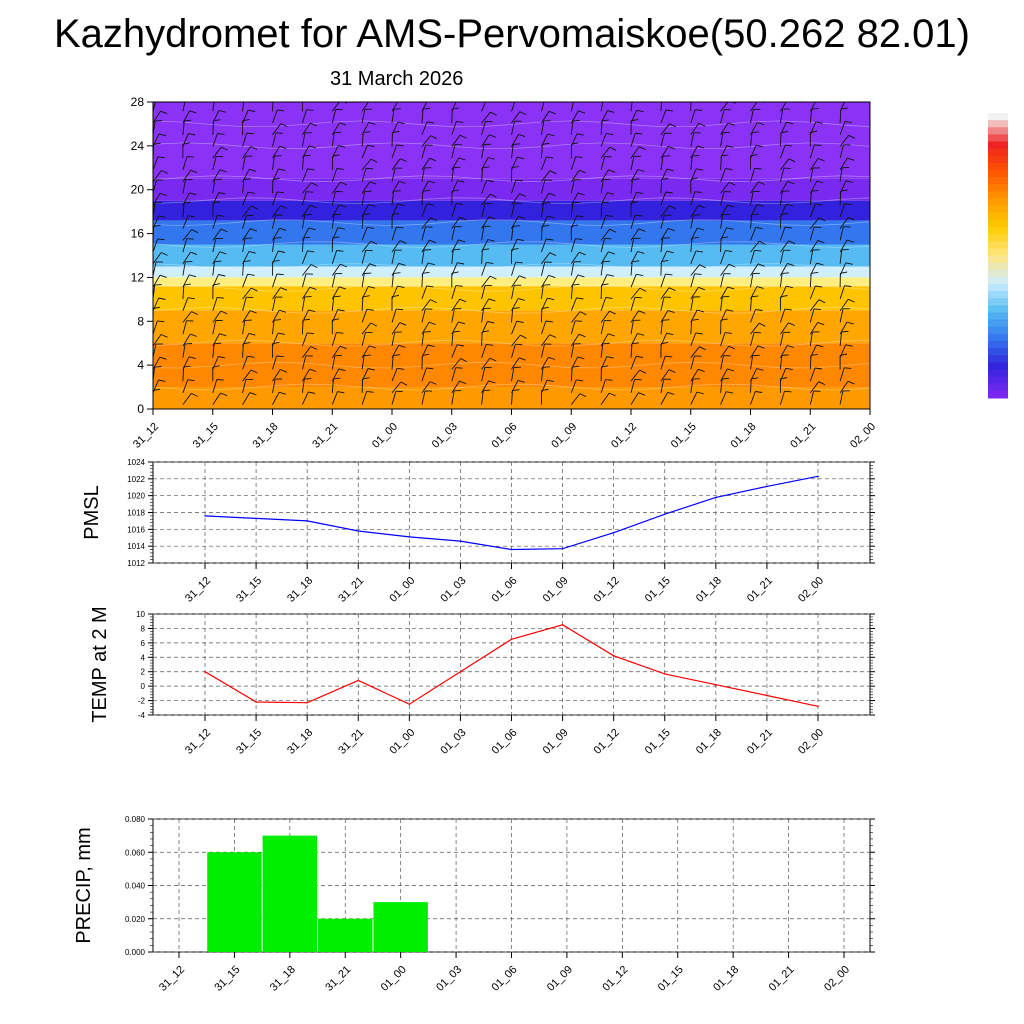 The image size is (1024, 1024). What do you see at coordinates (998, 295) in the screenshot?
I see `colorbar-cell` at bounding box center [998, 295].